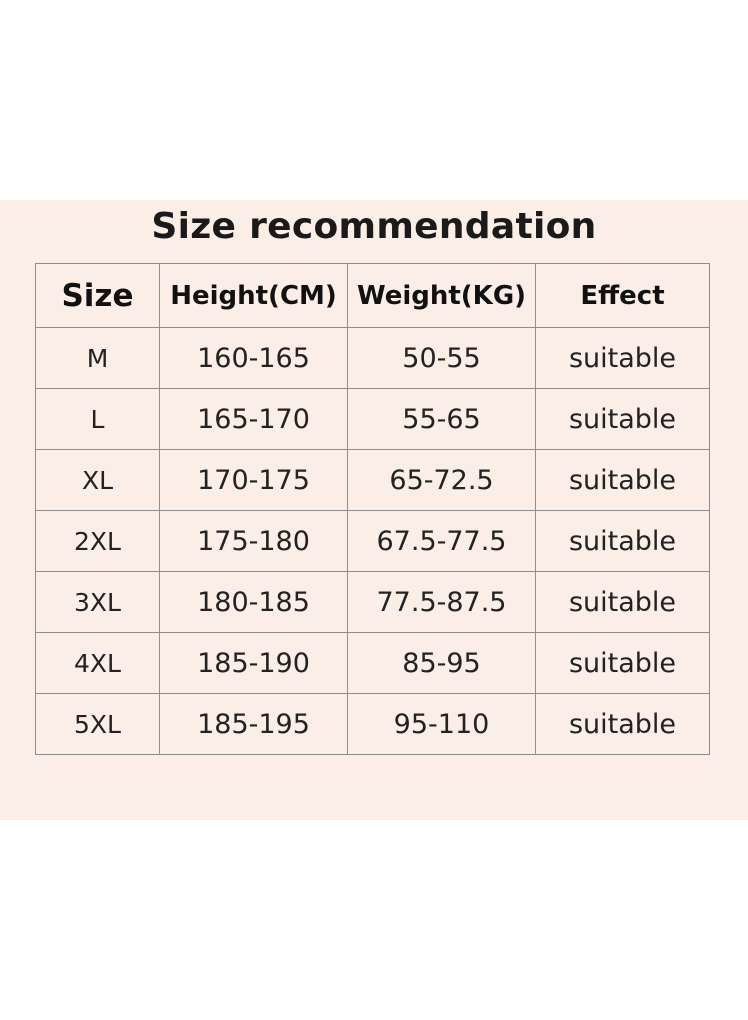 This screenshot has width=748, height=1020. What do you see at coordinates (253, 663) in the screenshot?
I see `height-cell: 185-190` at bounding box center [253, 663].